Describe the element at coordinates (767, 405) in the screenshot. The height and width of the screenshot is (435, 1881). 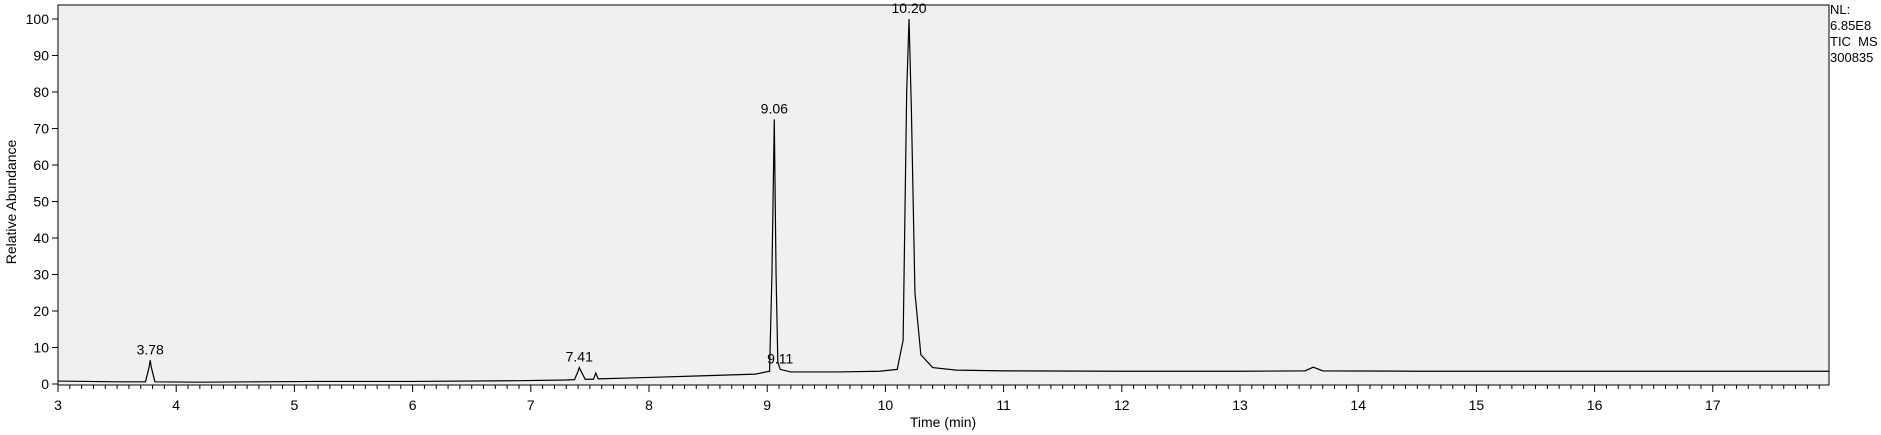
I see `x-tick-label: 9` at that location.